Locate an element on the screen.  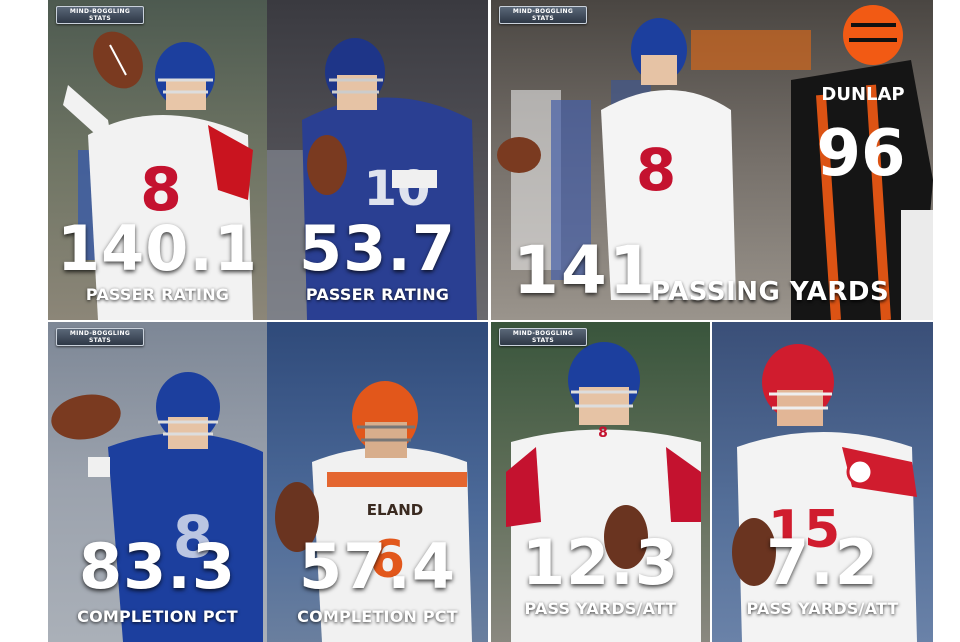
tile-mayfield-completion-pct: ELAND 6 57.4 COMPLETION PCT is located at coordinates (377, 482).